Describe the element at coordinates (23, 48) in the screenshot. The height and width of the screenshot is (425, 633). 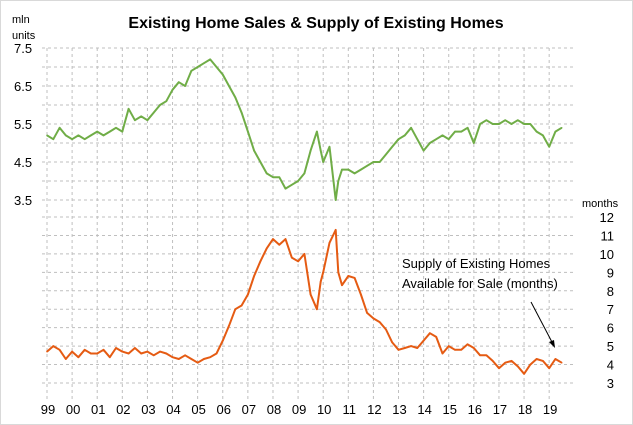
I see `left-axis-tick-label: 7.5` at that location.